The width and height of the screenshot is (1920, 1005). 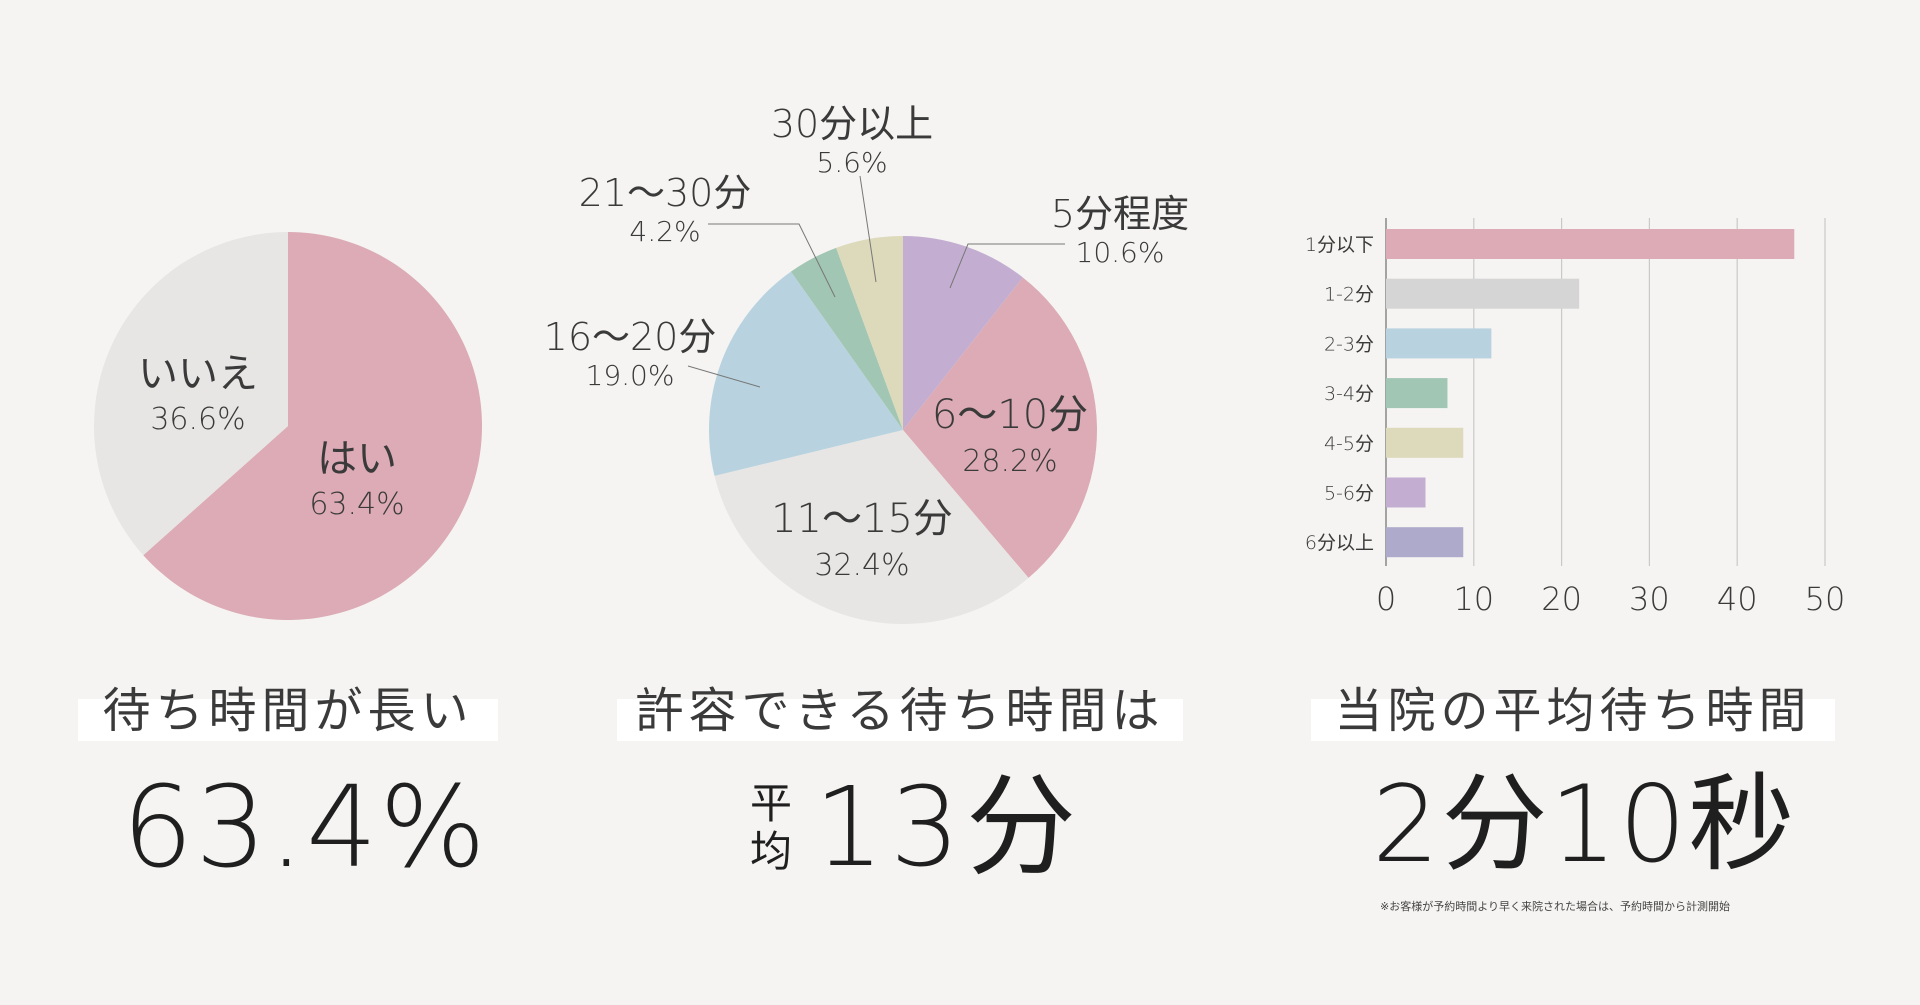 What do you see at coordinates (1555, 906) in the screenshot?
I see `footnote: ※お客様が予約時間より早く来院された場合は、予約時間から計測開始` at bounding box center [1555, 906].